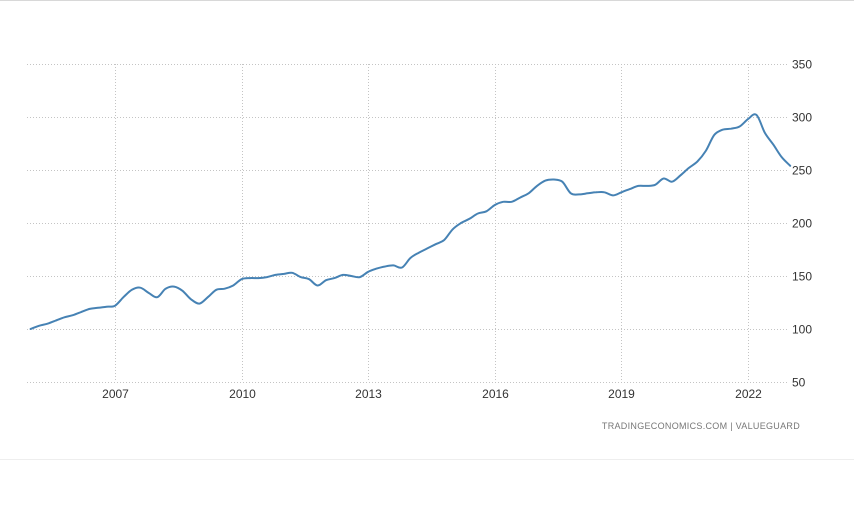 The height and width of the screenshot is (505, 854). What do you see at coordinates (432, 394) in the screenshot?
I see `x-axis-labels: 2007 2010 2013 2016 2019 2022` at bounding box center [432, 394].